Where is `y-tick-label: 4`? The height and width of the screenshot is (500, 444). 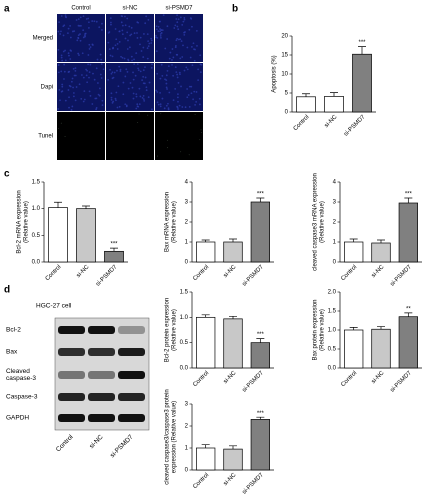
y-tick-label: 4 is located at coordinates (335, 183).